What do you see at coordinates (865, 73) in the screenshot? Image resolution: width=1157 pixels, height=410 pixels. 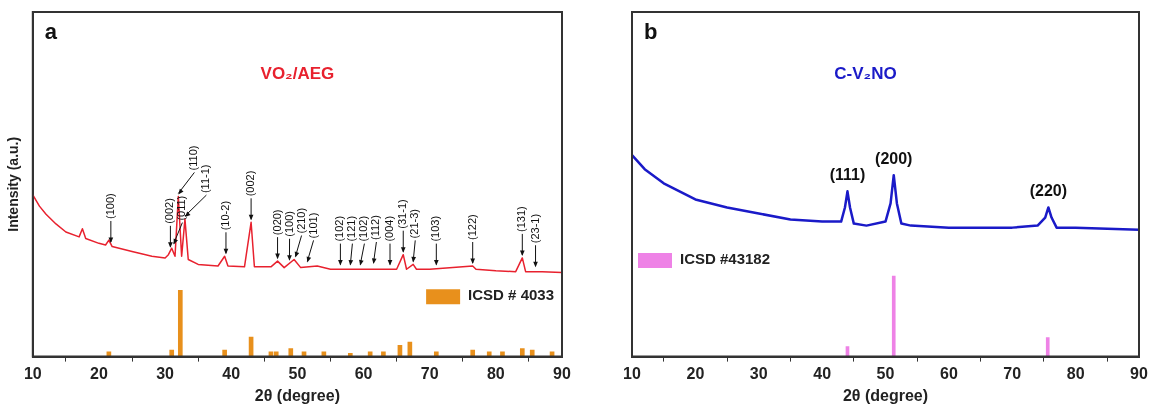 I see `chart-title: C-V₂NO` at bounding box center [865, 73].